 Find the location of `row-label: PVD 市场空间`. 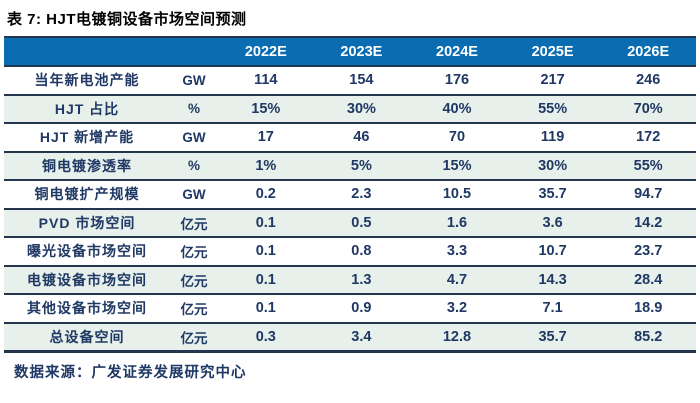

row-label: PVD 市场空间 is located at coordinates (87, 223).